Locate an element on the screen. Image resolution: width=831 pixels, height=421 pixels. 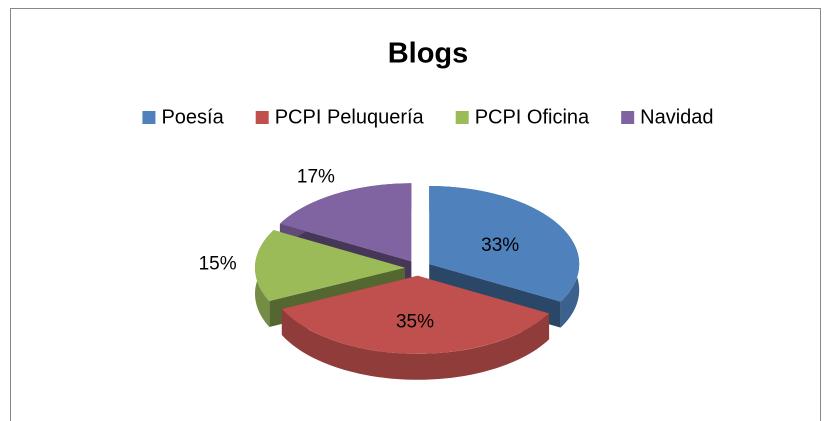
legend-label: Poesía is located at coordinates (192, 117).